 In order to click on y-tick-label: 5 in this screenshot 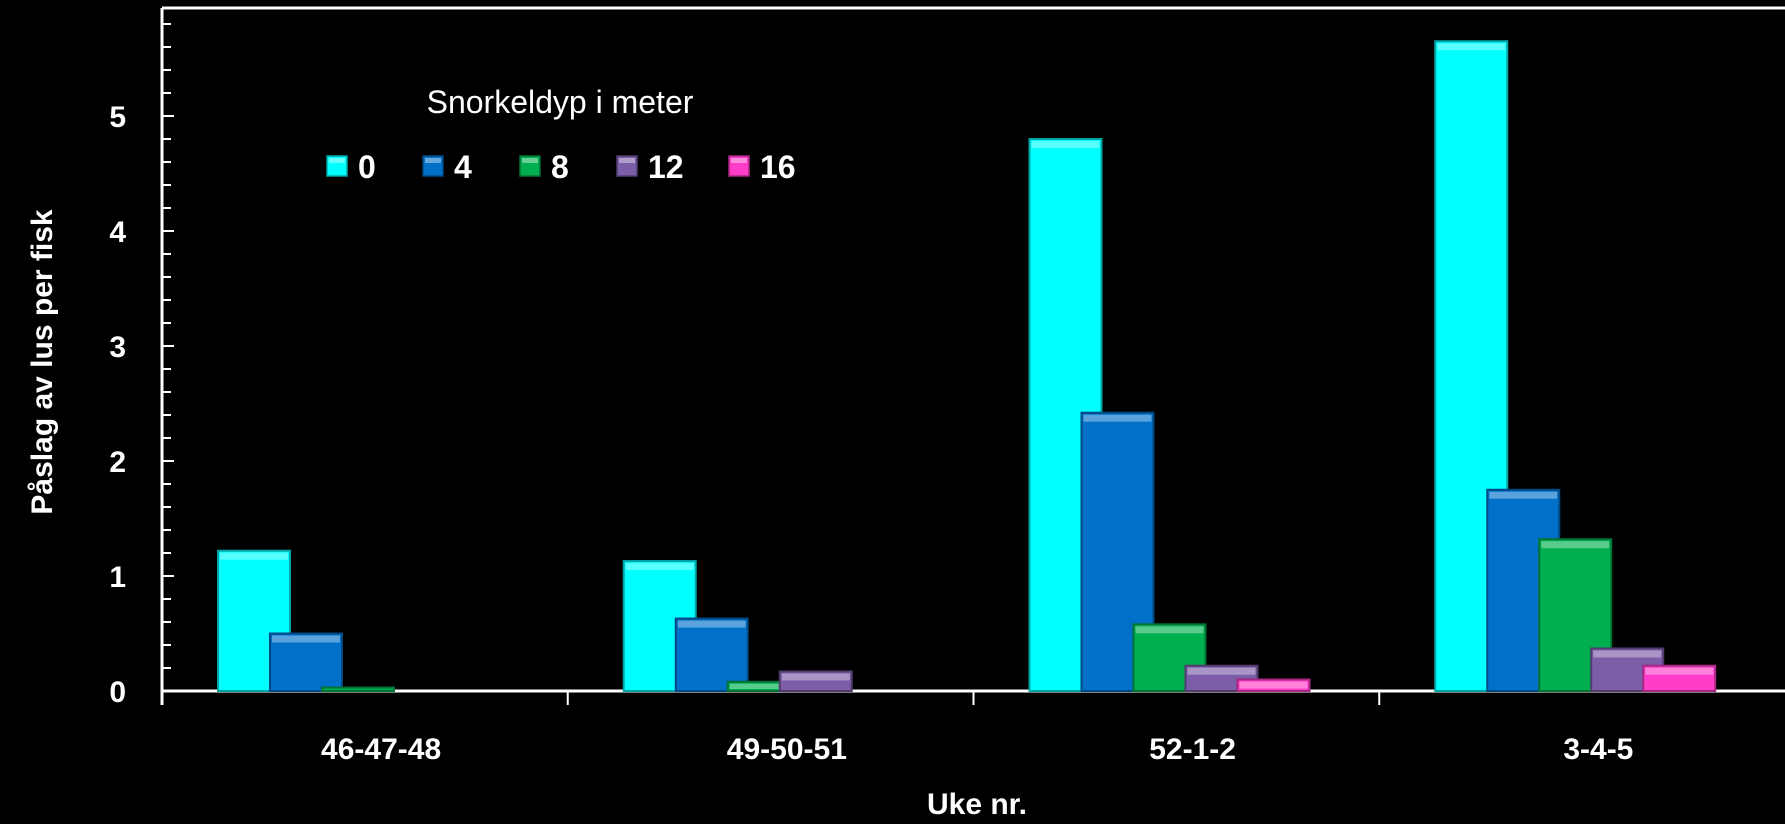, I will do `click(117, 117)`.